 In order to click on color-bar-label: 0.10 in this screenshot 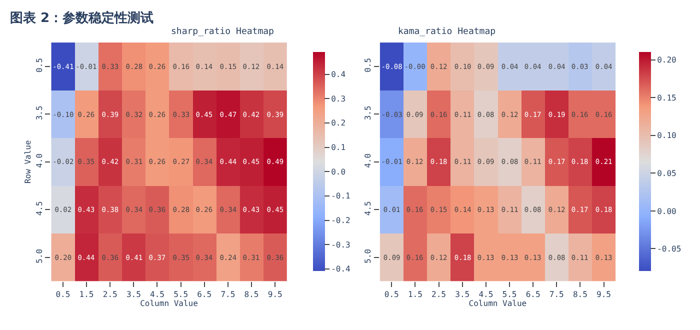, I will do `click(667, 135)`.